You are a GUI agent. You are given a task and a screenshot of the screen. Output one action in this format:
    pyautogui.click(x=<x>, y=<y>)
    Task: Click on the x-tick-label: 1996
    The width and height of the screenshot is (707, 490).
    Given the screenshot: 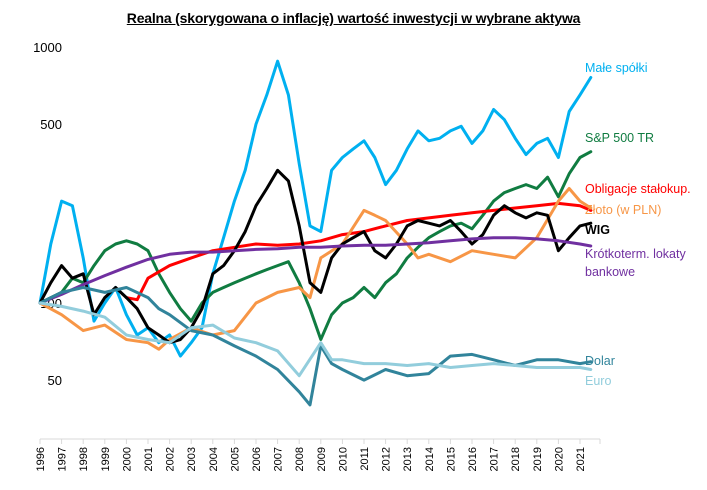 What is the action you would take?
    pyautogui.click(x=41, y=459)
    